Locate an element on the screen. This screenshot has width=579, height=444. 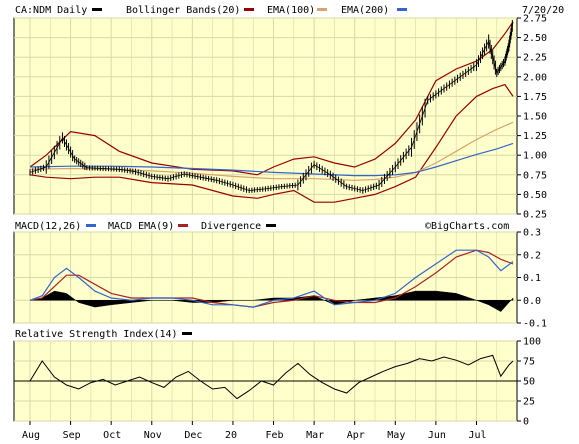
legend-ticker-swatch is located at coordinates (97, 9).